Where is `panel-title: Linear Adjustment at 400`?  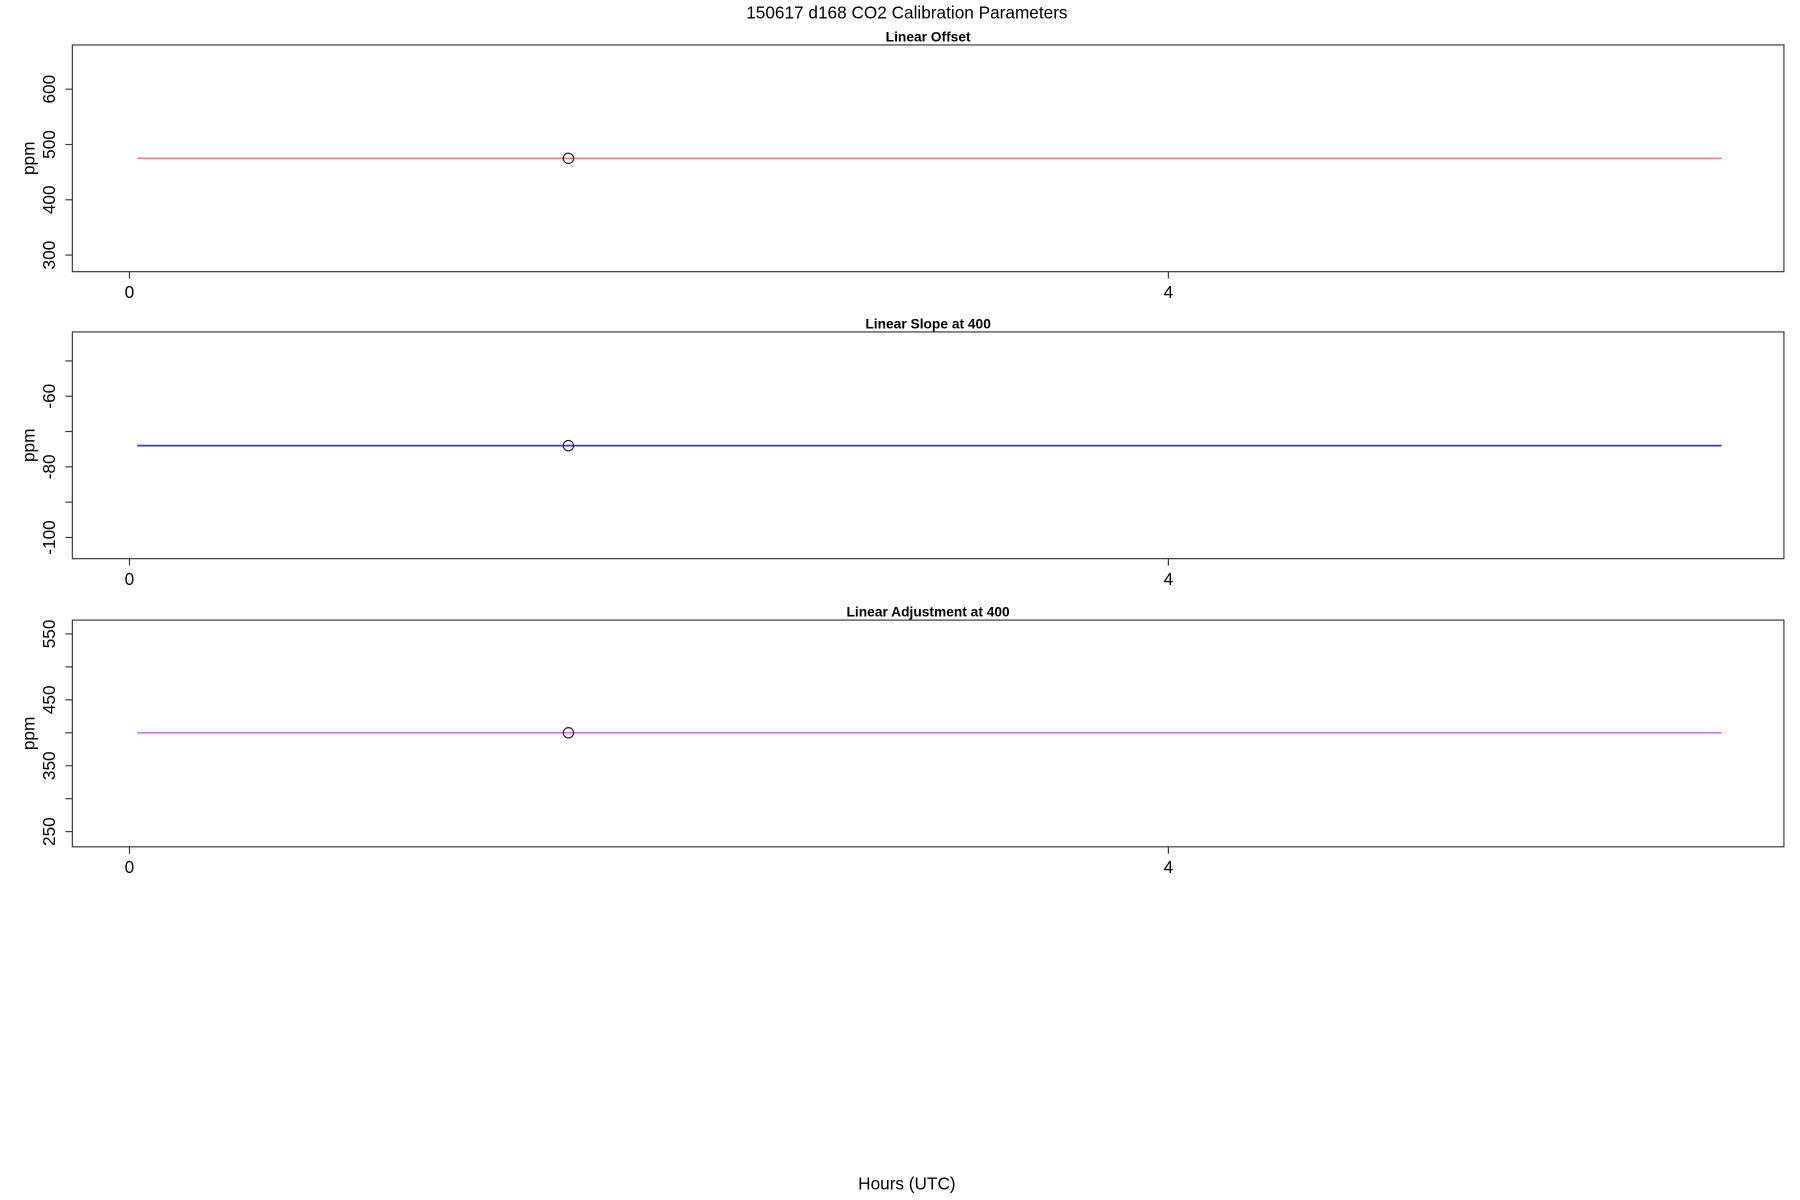 panel-title: Linear Adjustment at 400 is located at coordinates (929, 612).